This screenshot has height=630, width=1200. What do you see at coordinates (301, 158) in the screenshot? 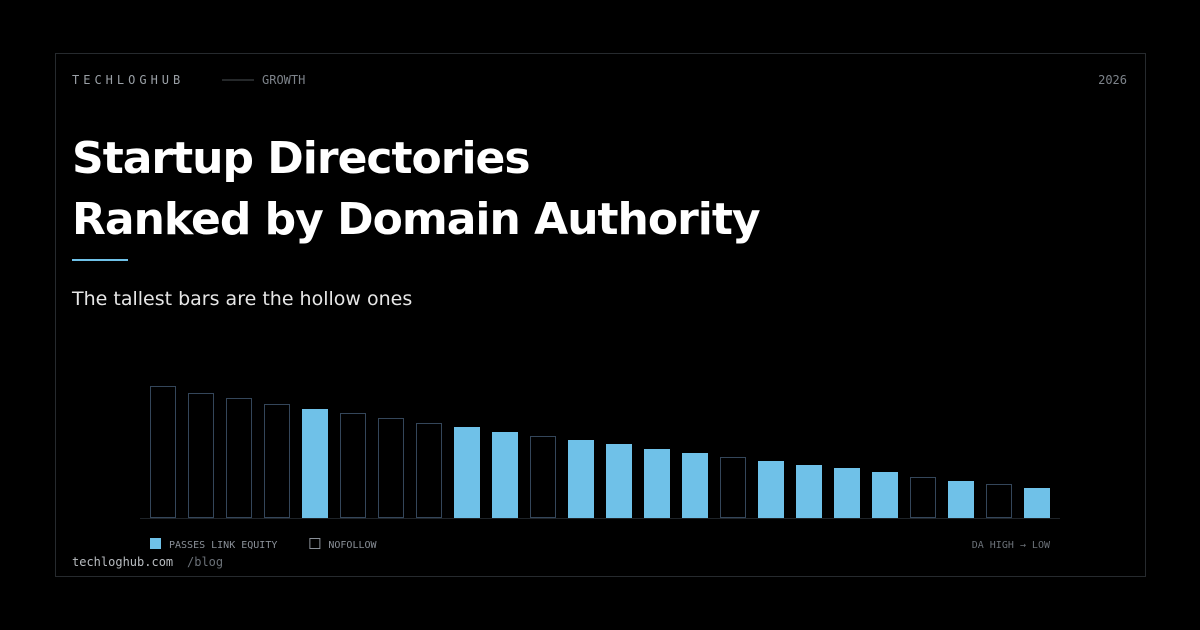
I see `title-line: Startup Directories` at bounding box center [301, 158].